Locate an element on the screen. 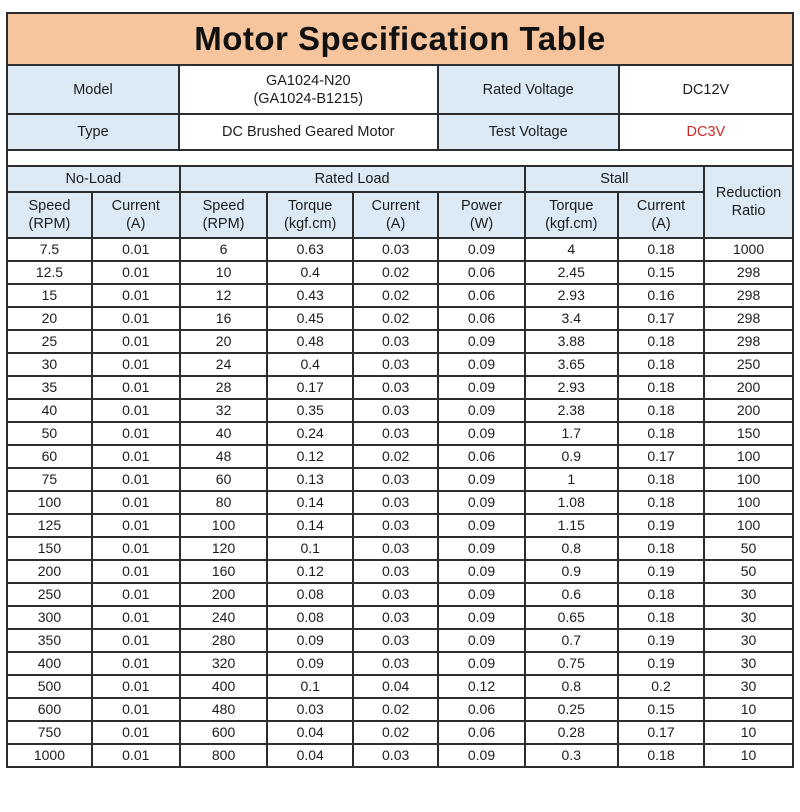  cell: 32 is located at coordinates (223, 410).